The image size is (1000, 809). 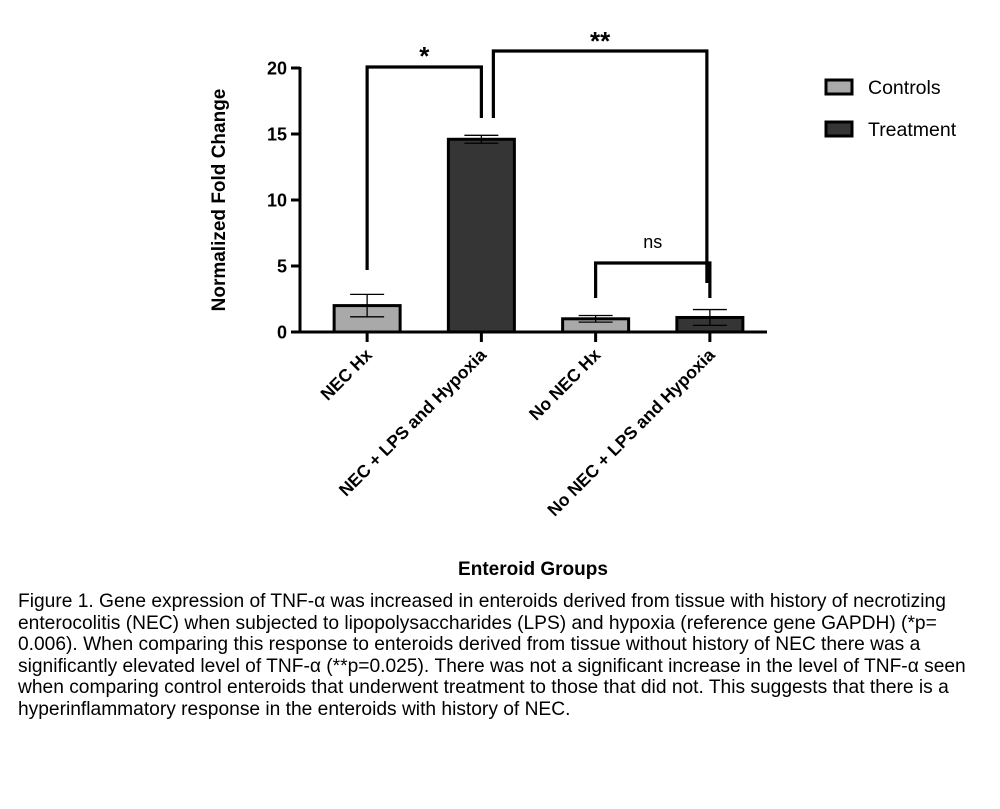 I want to click on y-tick-label-1: 5, so click(x=282, y=267).